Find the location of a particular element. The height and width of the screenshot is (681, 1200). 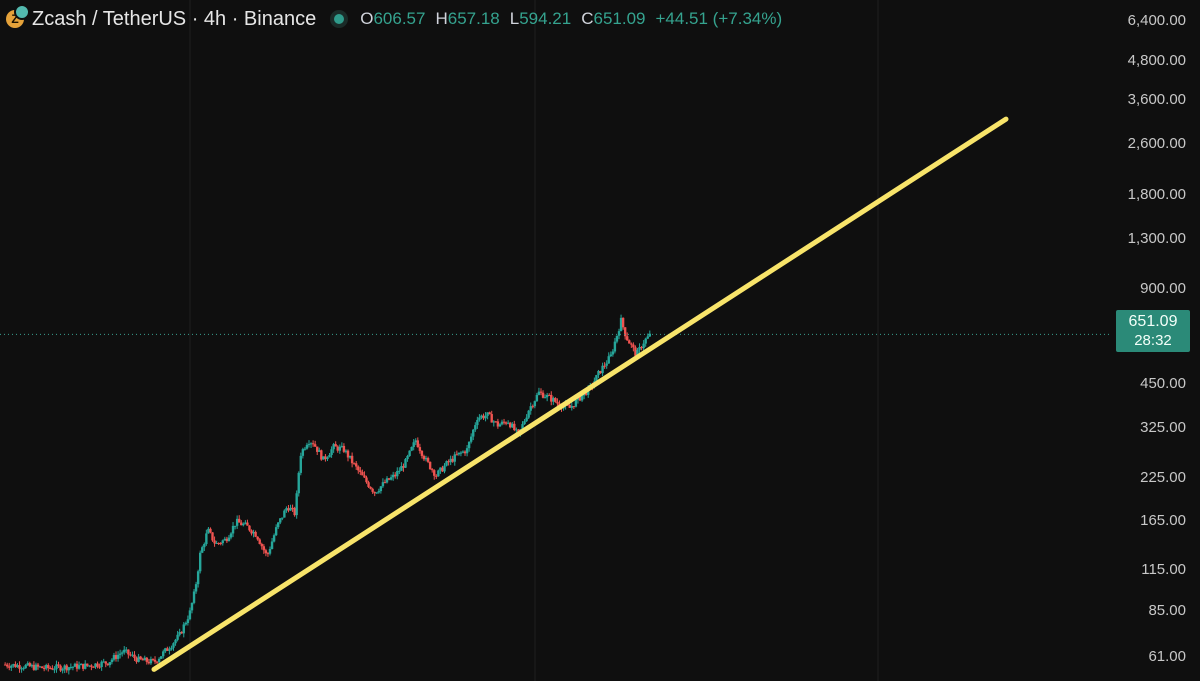

y-tick-label: 325.00 is located at coordinates (1163, 428).